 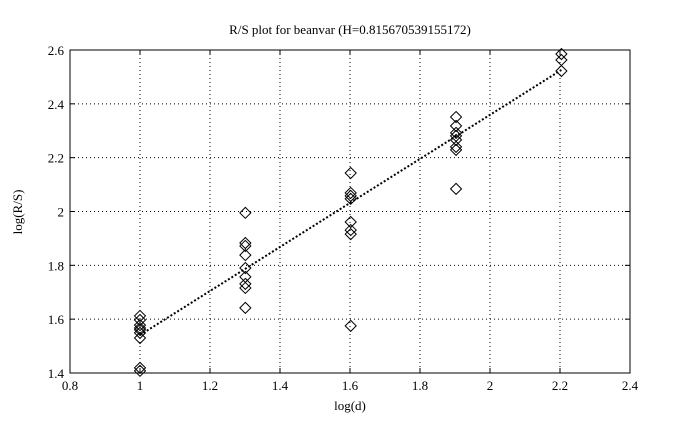 What do you see at coordinates (56, 265) in the screenshot?
I see `y-tick-label: 1.8` at bounding box center [56, 265].